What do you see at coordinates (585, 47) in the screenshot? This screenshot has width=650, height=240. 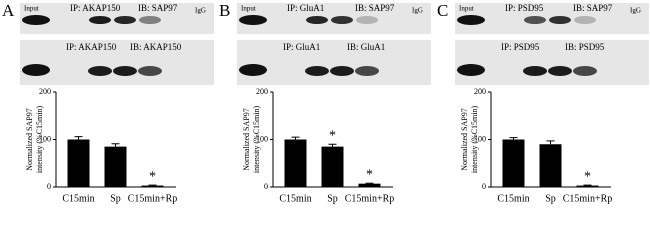 I see `blot-label: IB: PSD95` at bounding box center [585, 47].